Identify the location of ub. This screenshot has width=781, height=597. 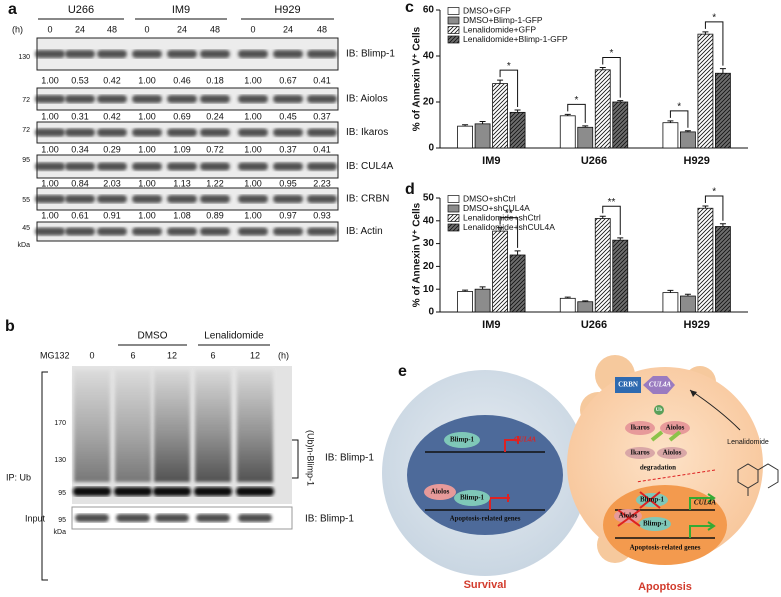
(659, 410).